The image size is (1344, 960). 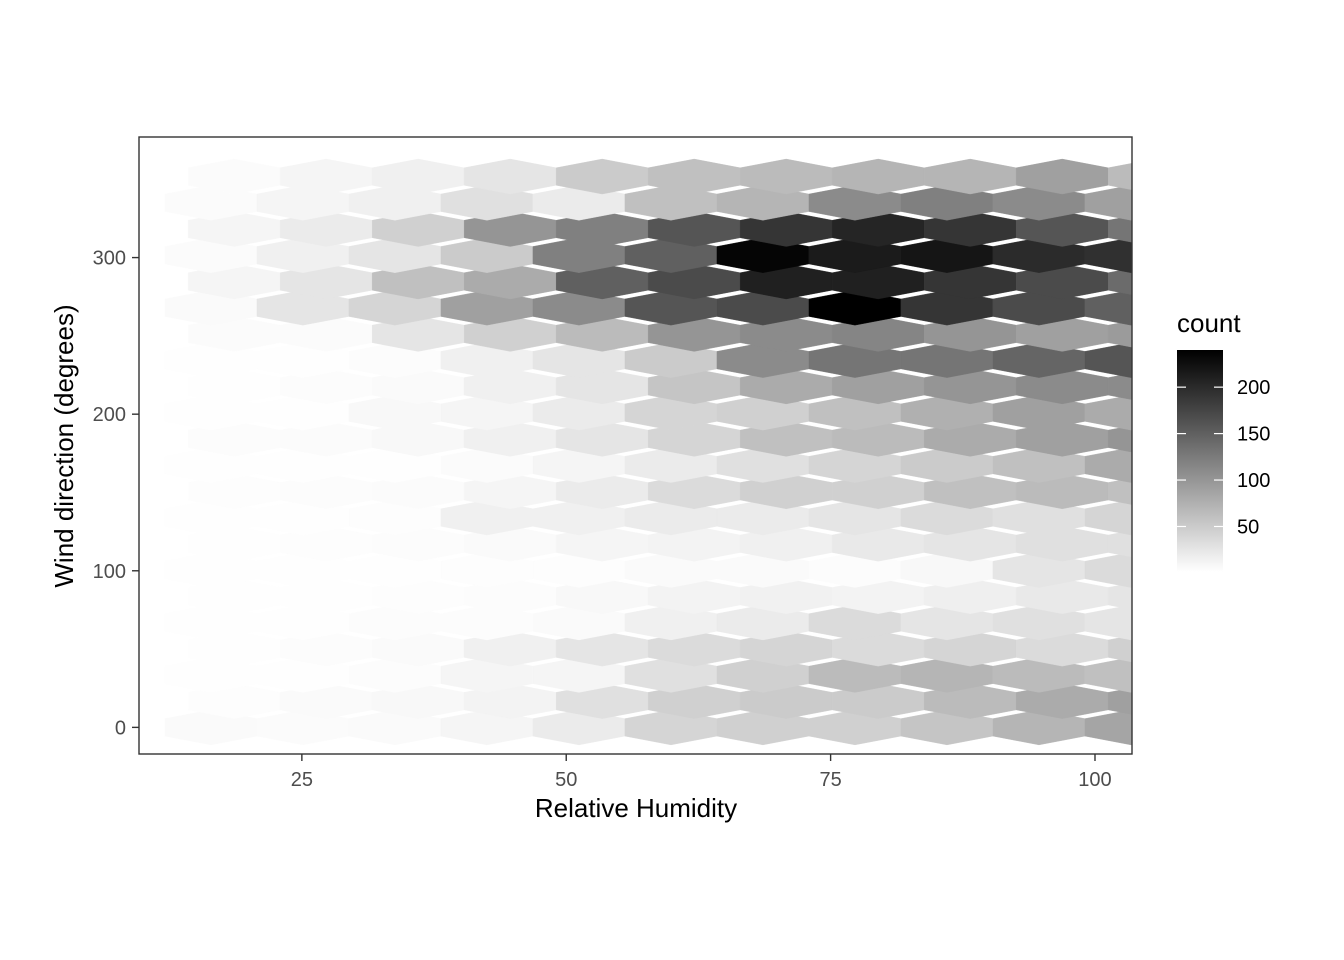 I want to click on legend-tick-label: 200, so click(x=1253, y=388).